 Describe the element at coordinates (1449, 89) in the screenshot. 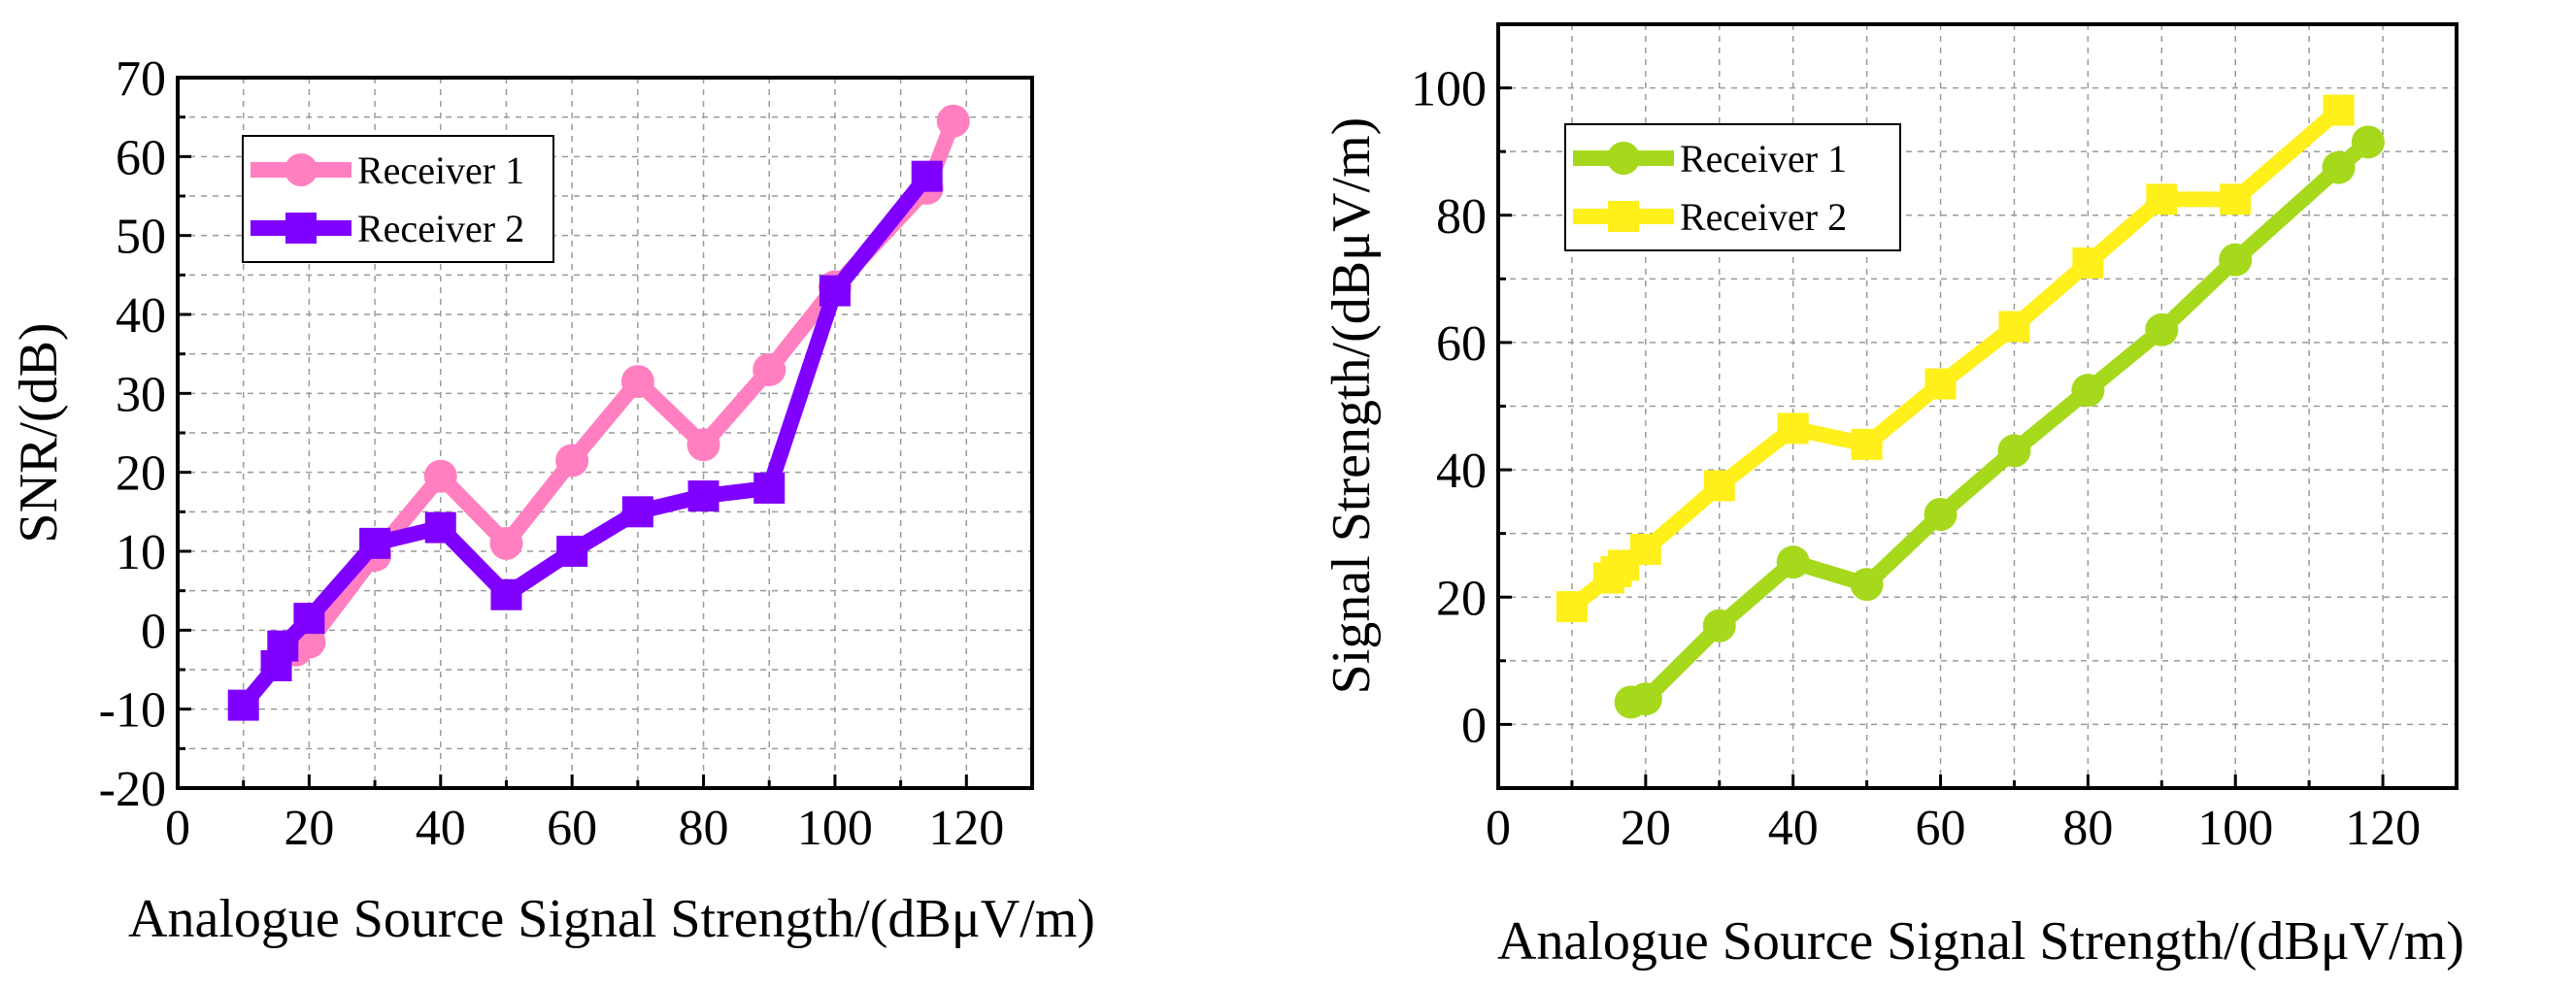

I see `y-tick-label: 100` at that location.